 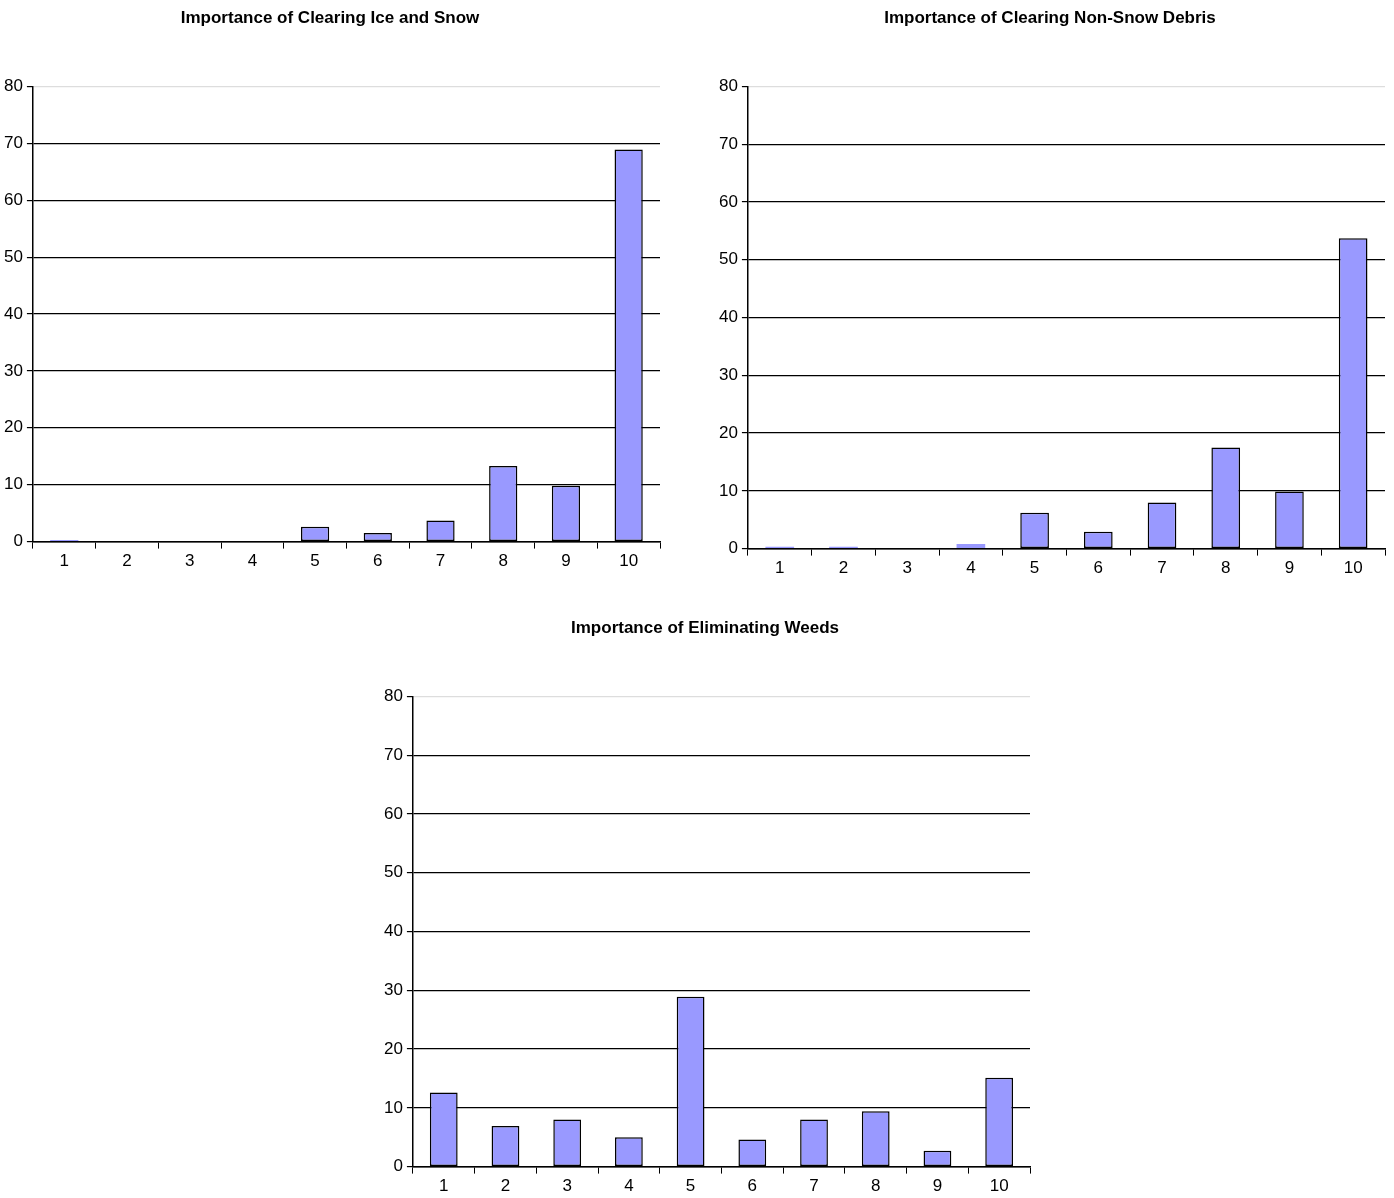 What do you see at coordinates (1050, 17) in the screenshot?
I see `chart-title: Importance of Clearing Non-Snow Debris` at bounding box center [1050, 17].